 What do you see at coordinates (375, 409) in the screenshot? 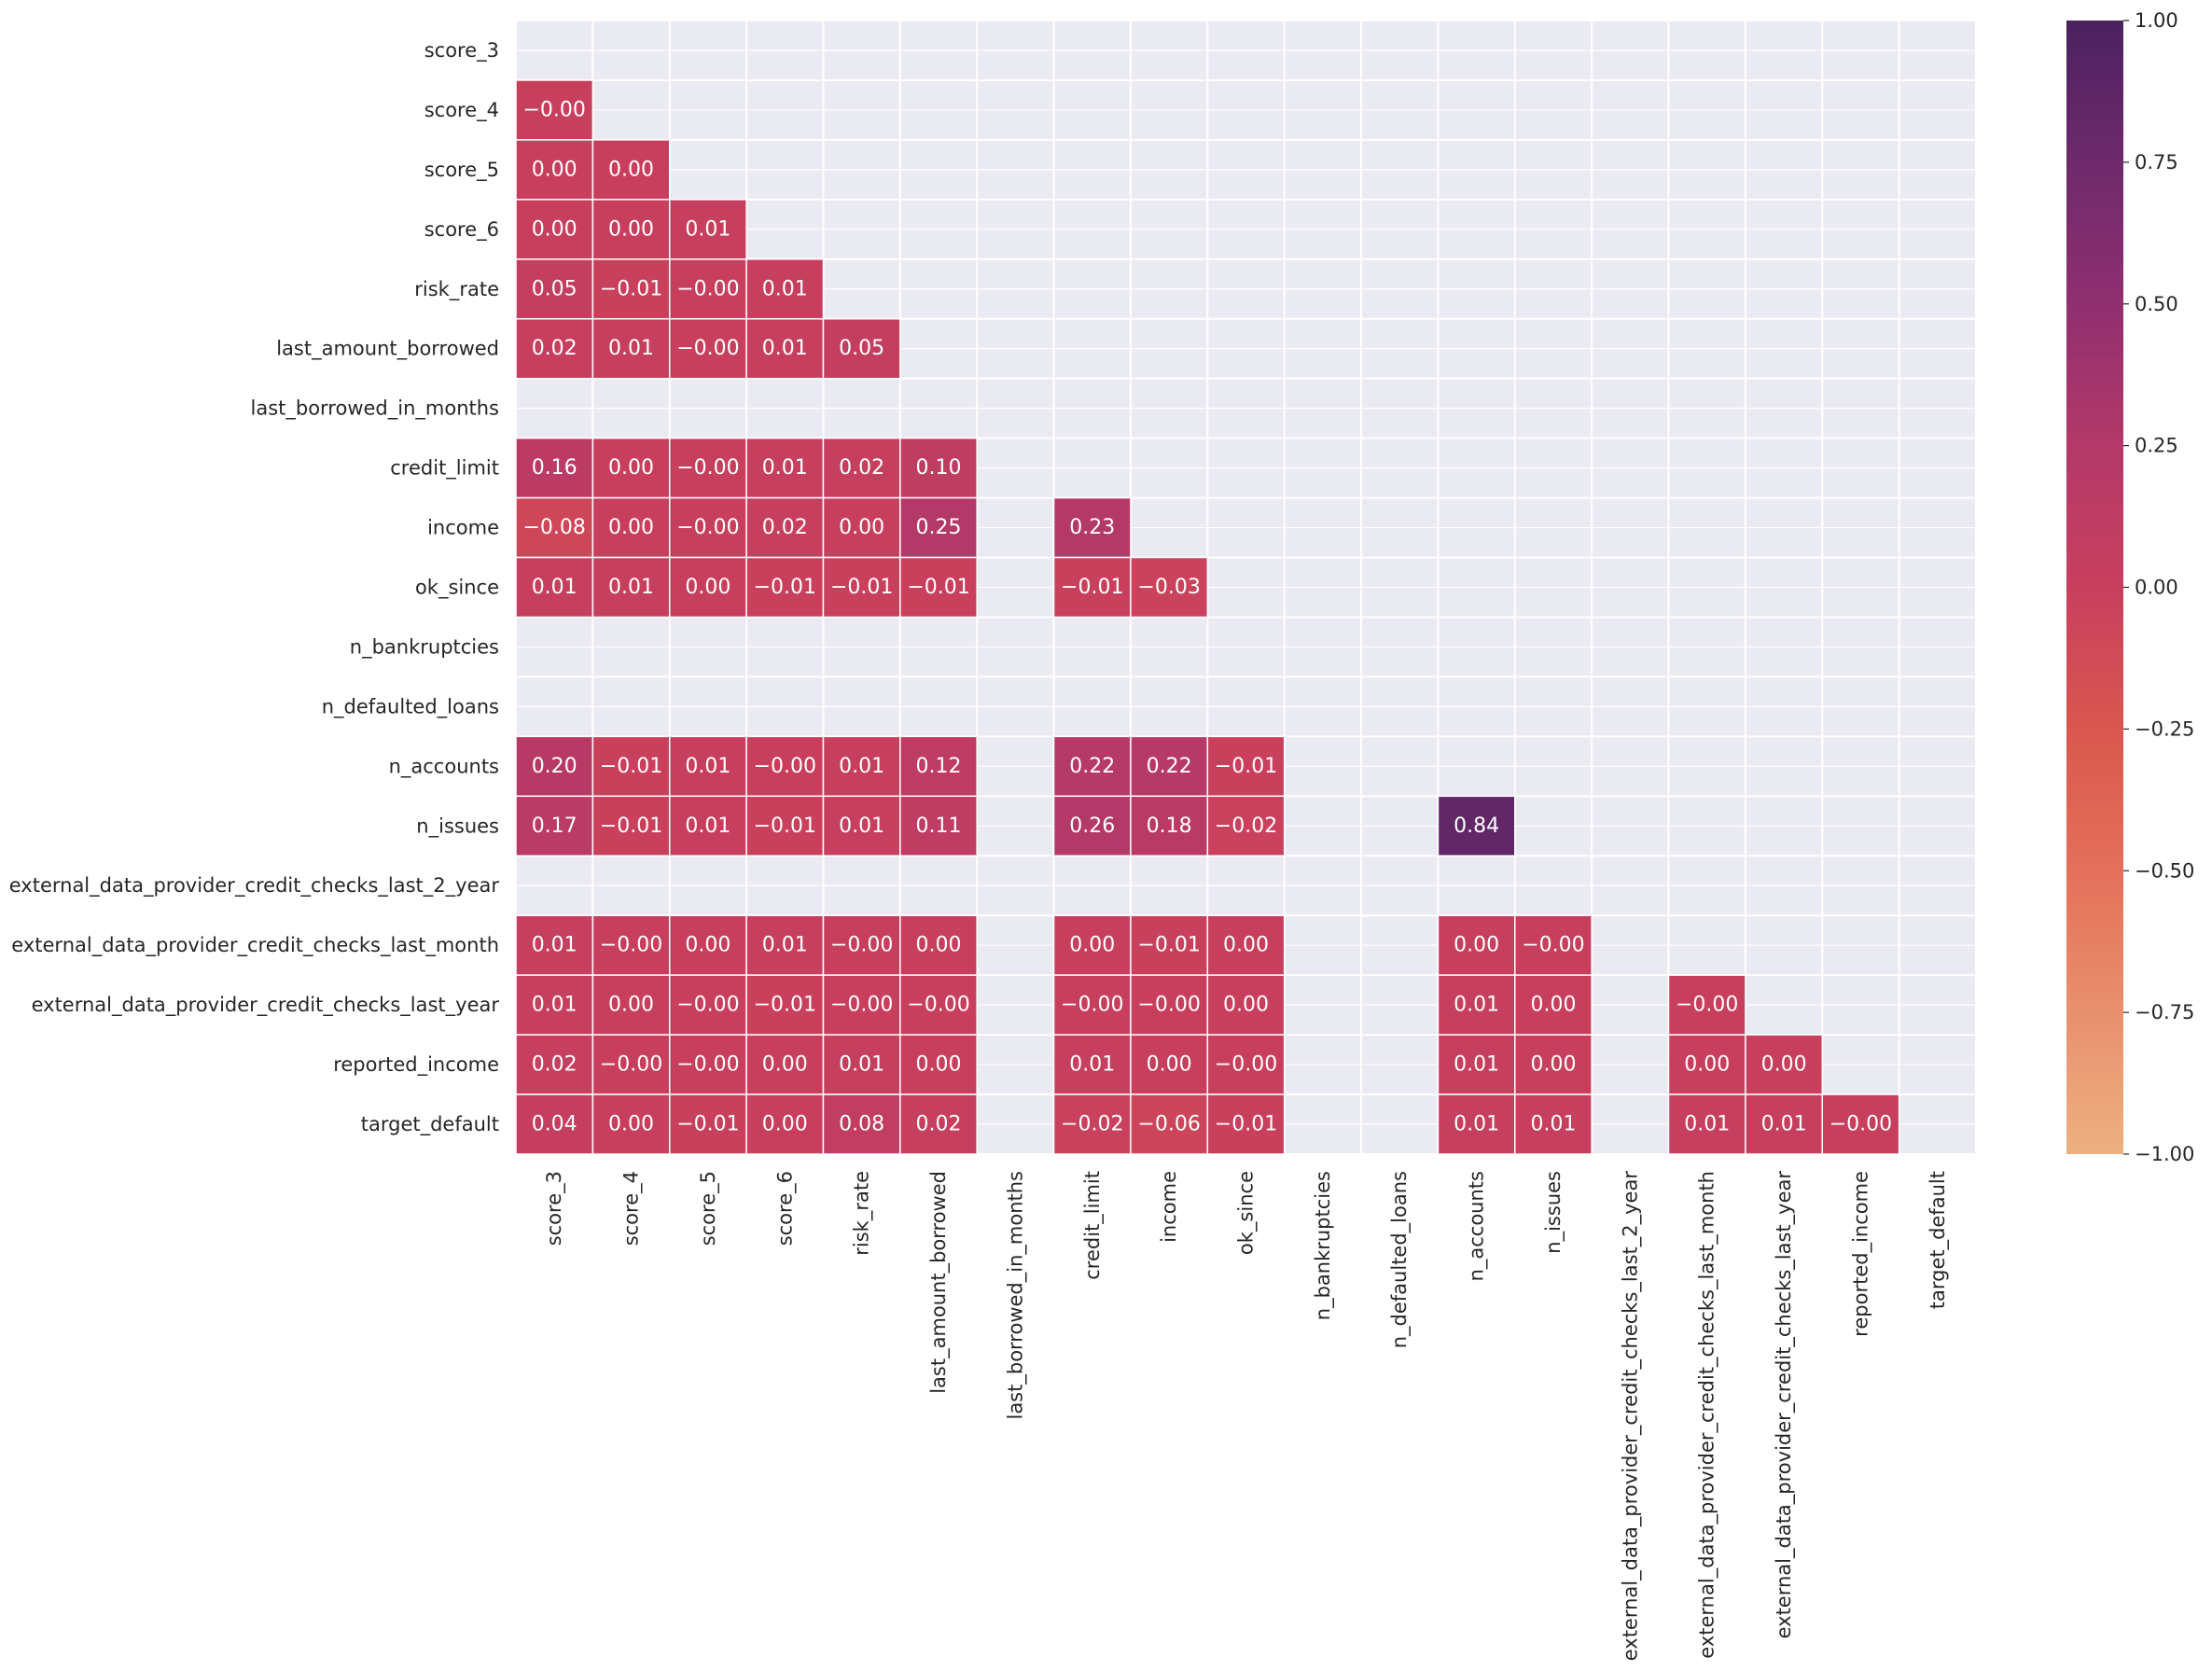
I see `y-tick-label: last_borrowed_in_months` at bounding box center [375, 409].